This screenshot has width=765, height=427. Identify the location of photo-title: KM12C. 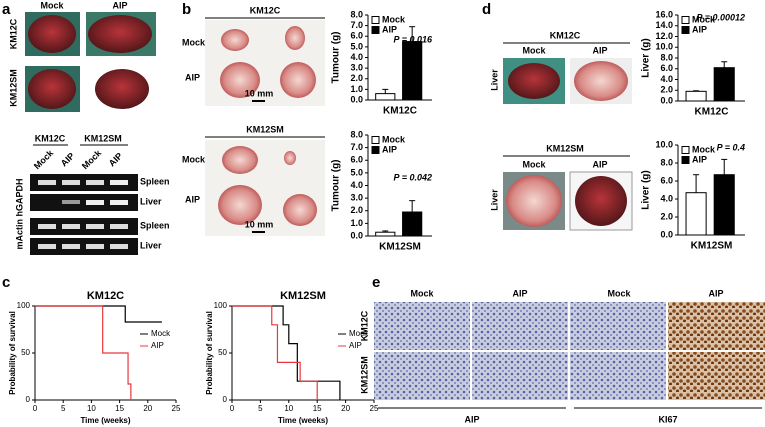
(565, 35).